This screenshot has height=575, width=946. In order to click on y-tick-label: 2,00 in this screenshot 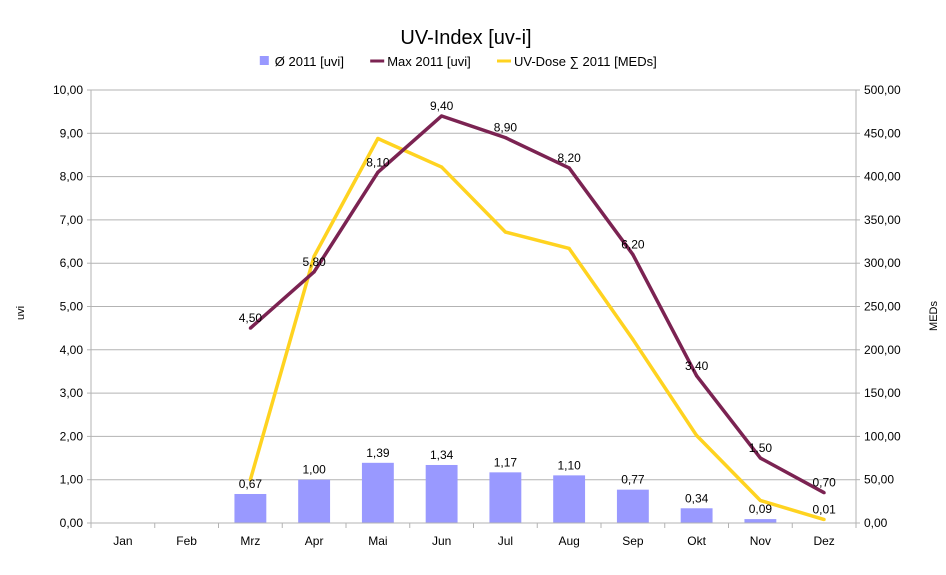, I will do `click(72, 436)`.